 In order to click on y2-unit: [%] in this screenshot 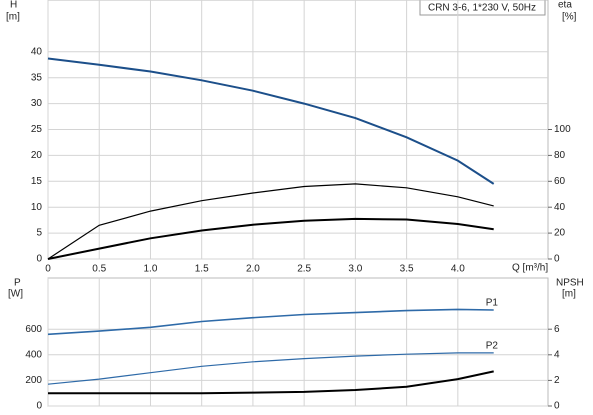, I will do `click(569, 17)`.